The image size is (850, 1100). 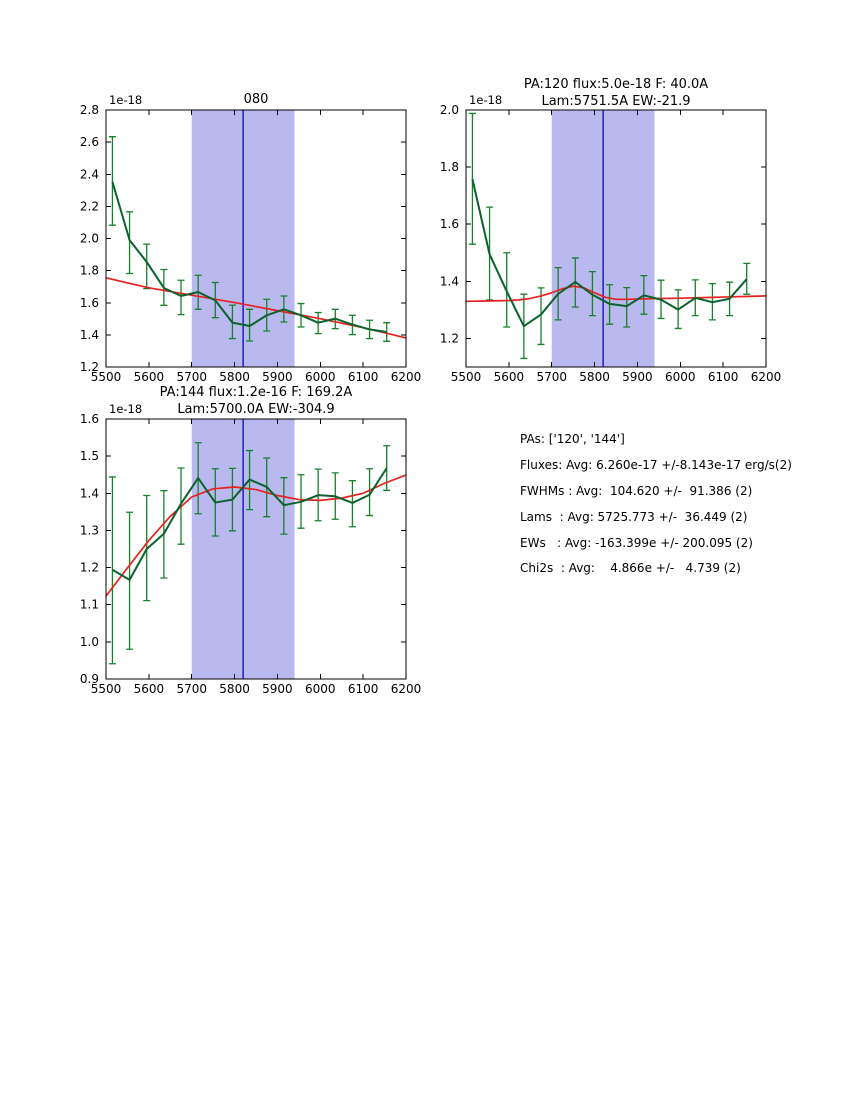 What do you see at coordinates (630, 568) in the screenshot?
I see `stats-line-chi2s: Chi2s : Avg: 4.866e +/- 4.739 (2)` at bounding box center [630, 568].